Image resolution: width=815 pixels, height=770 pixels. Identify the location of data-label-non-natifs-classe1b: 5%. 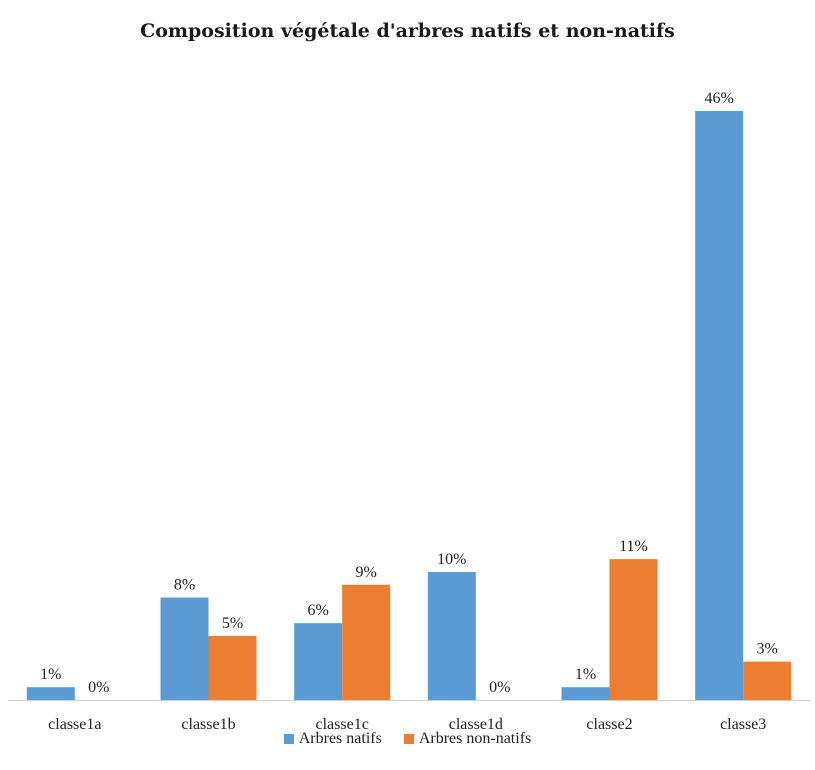
(232, 623).